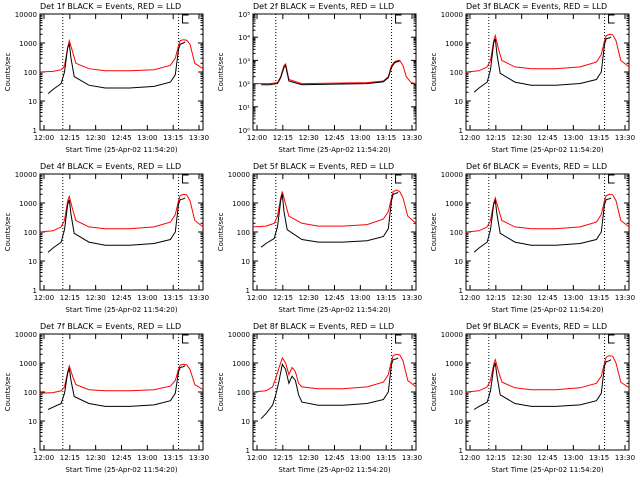 The image size is (640, 480). Describe the element at coordinates (323, 166) in the screenshot. I see `panel-title: Det 5f BLACK = Events, RED = LLD` at that location.